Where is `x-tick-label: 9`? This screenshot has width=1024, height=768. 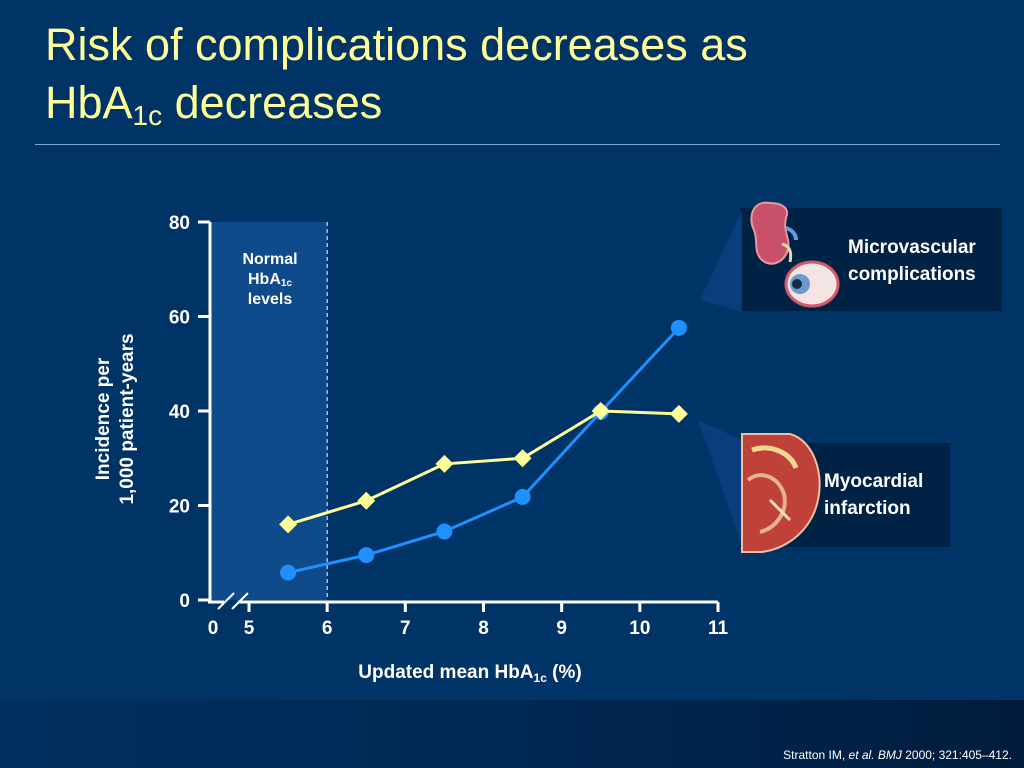 x-tick-label: 9 is located at coordinates (561, 628).